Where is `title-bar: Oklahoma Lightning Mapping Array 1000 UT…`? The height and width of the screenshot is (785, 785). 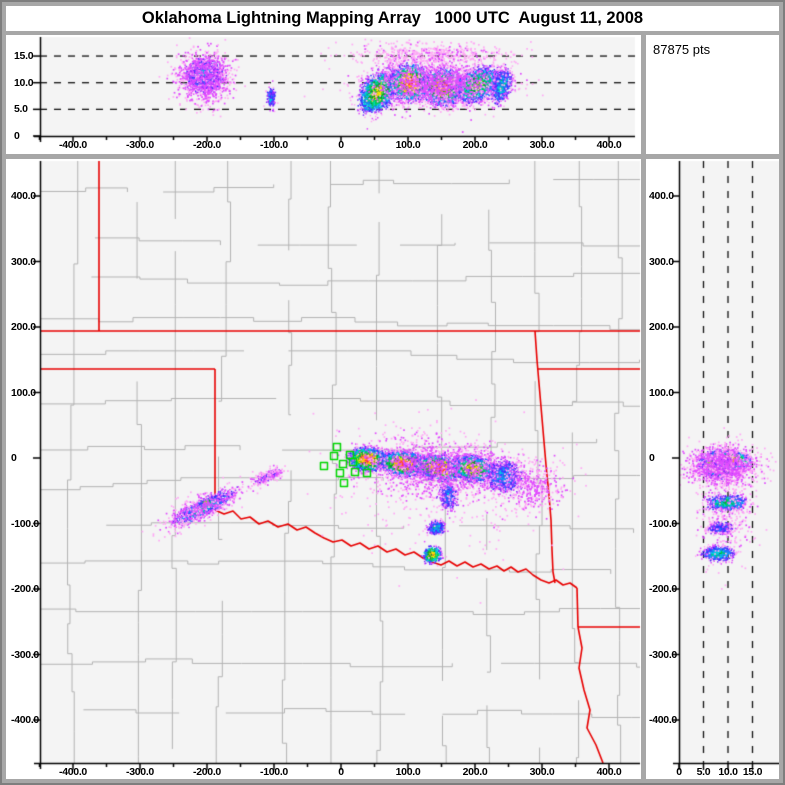
title-bar: Oklahoma Lightning Mapping Array 1000 UT… is located at coordinates (392, 18).